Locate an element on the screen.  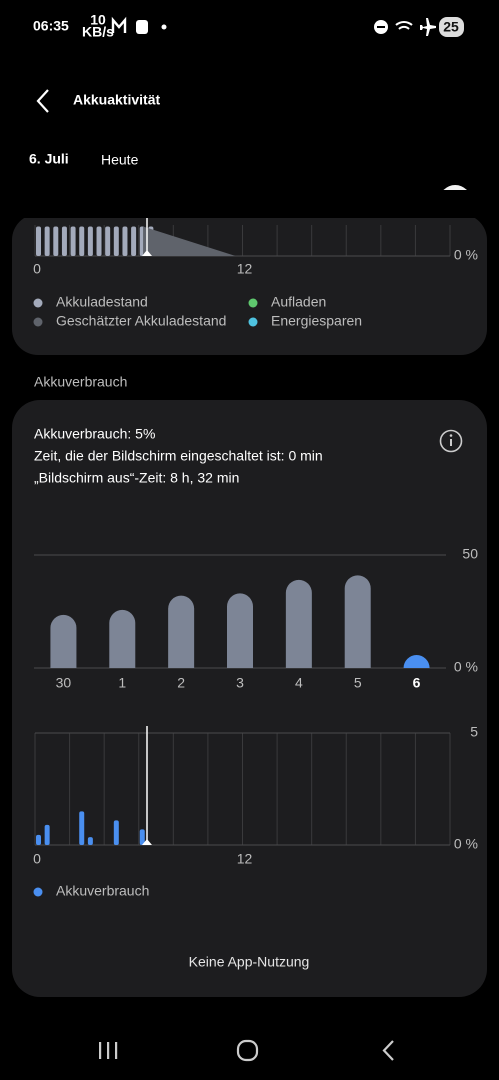
nav-recents is located at coordinates (108, 1050).